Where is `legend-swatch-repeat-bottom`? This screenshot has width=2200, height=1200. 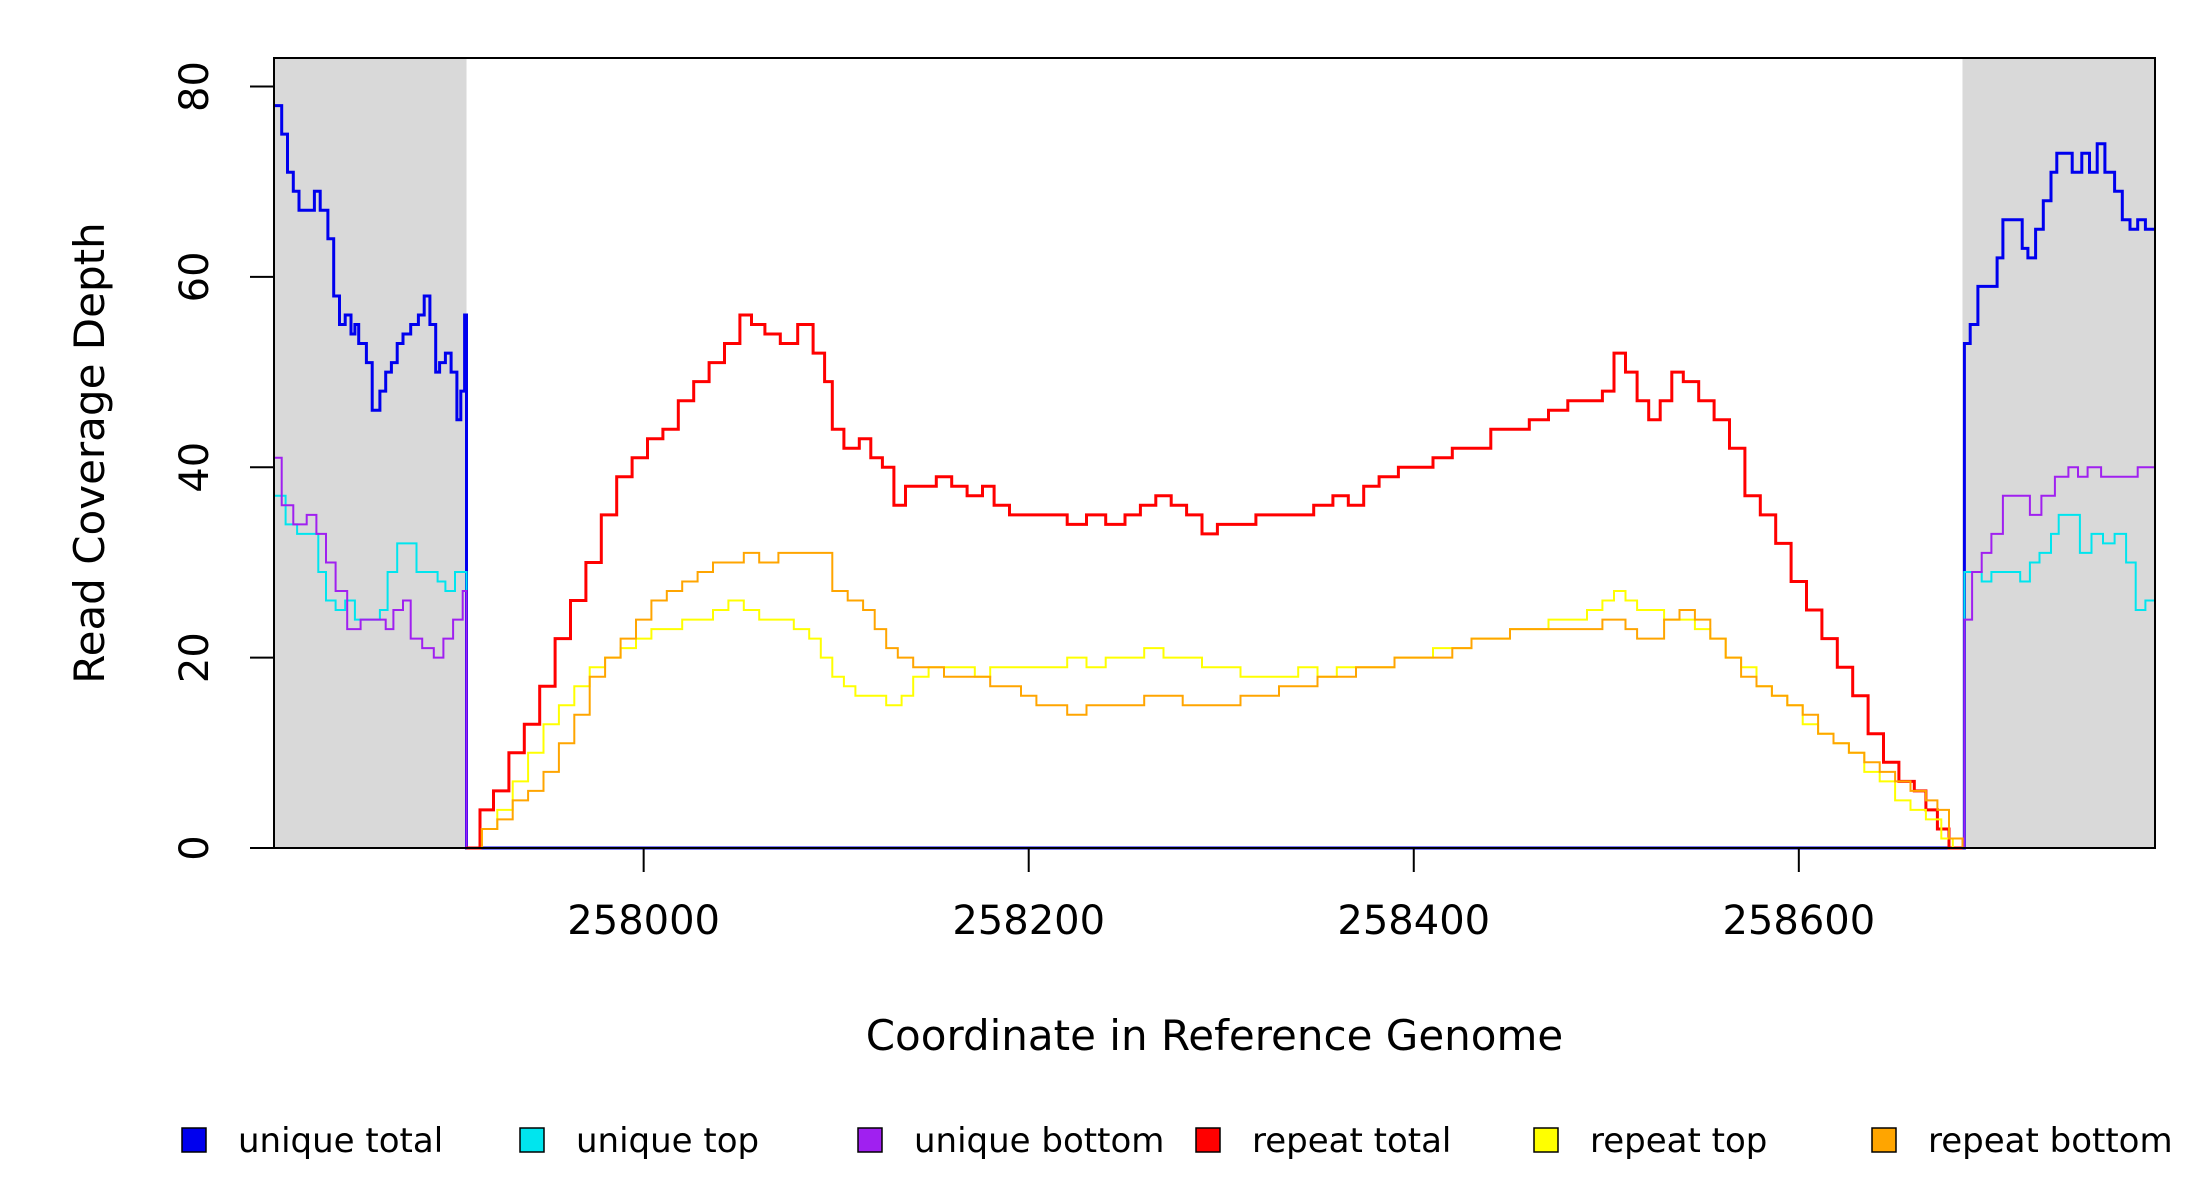 legend-swatch-repeat-bottom is located at coordinates (1884, 1140).